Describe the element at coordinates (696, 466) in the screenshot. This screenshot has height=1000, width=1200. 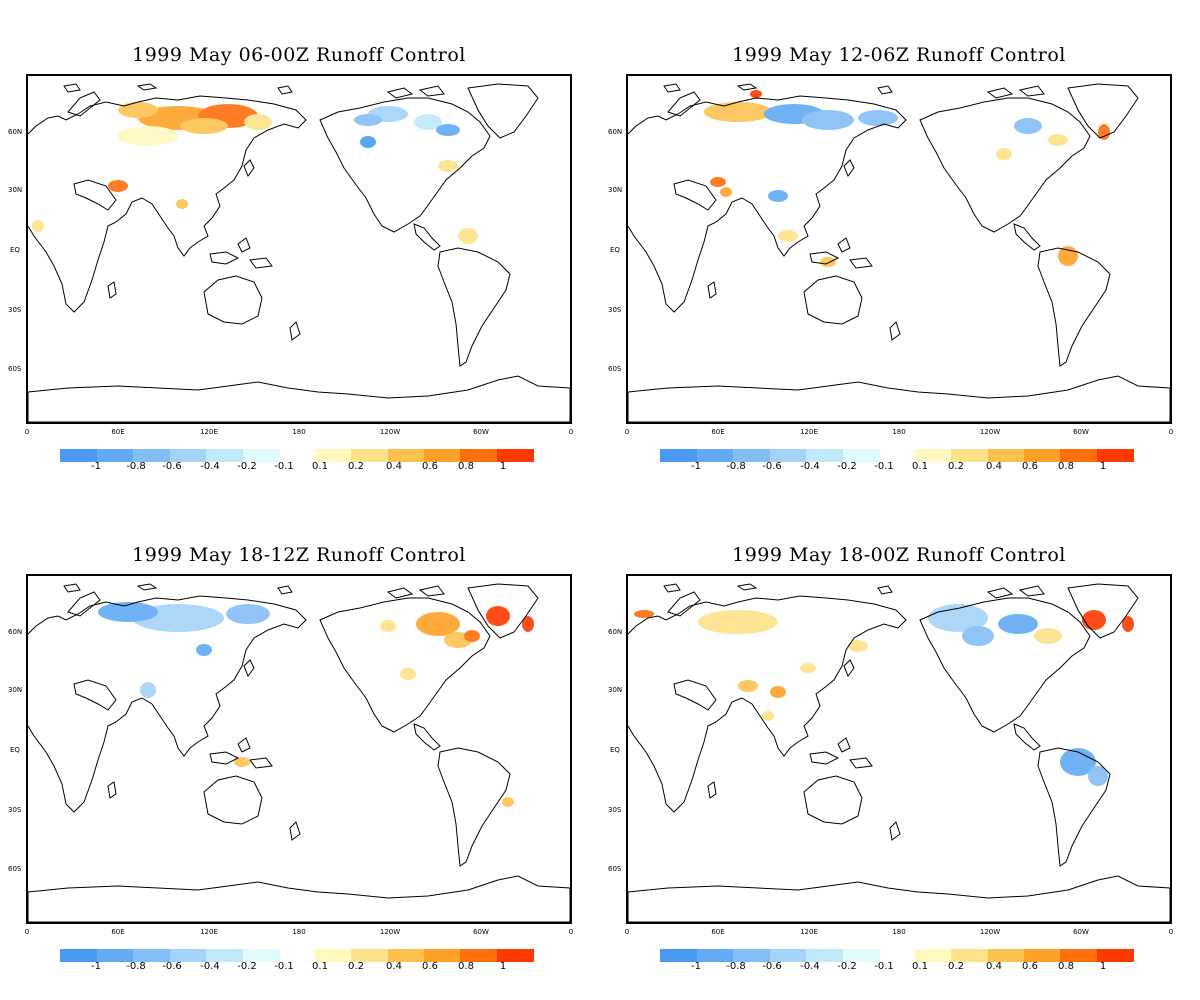
I see `colorbar-label: -1` at that location.